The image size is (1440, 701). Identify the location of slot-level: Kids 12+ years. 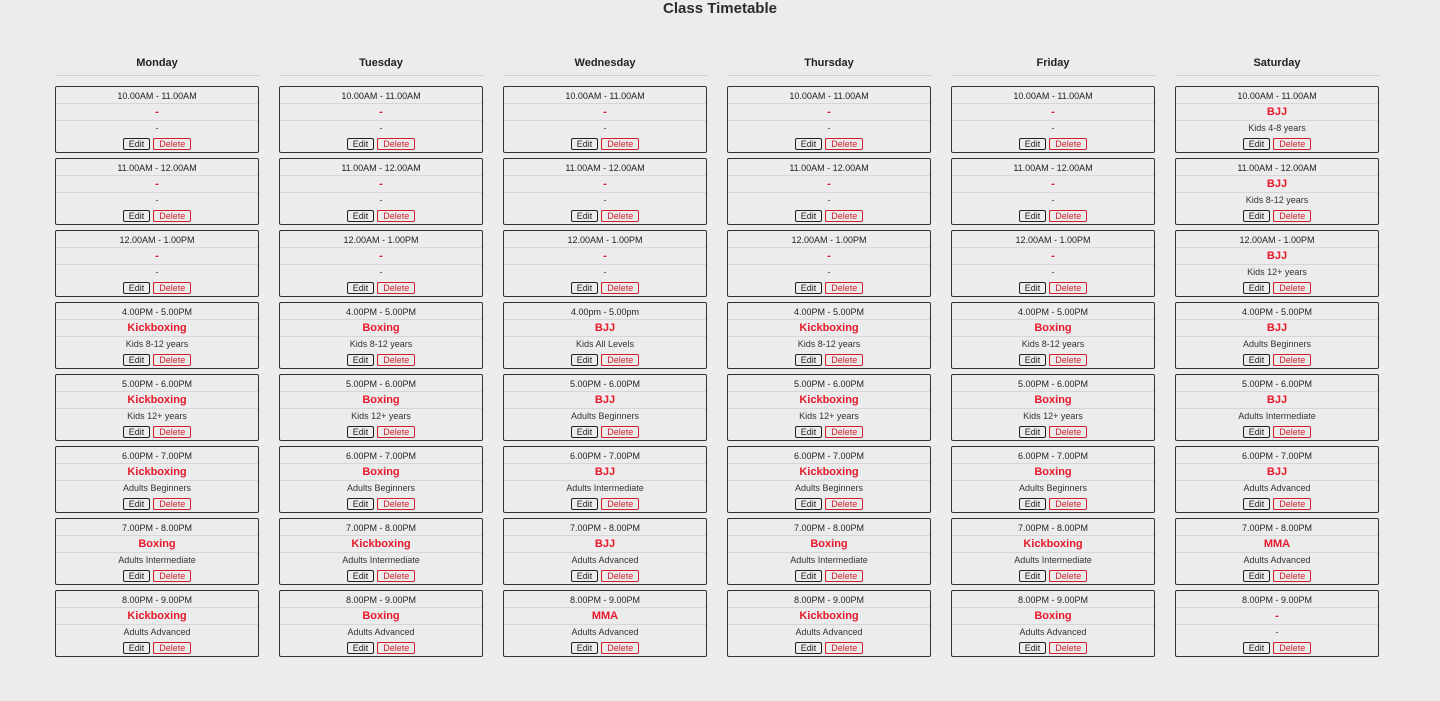
(1053, 416).